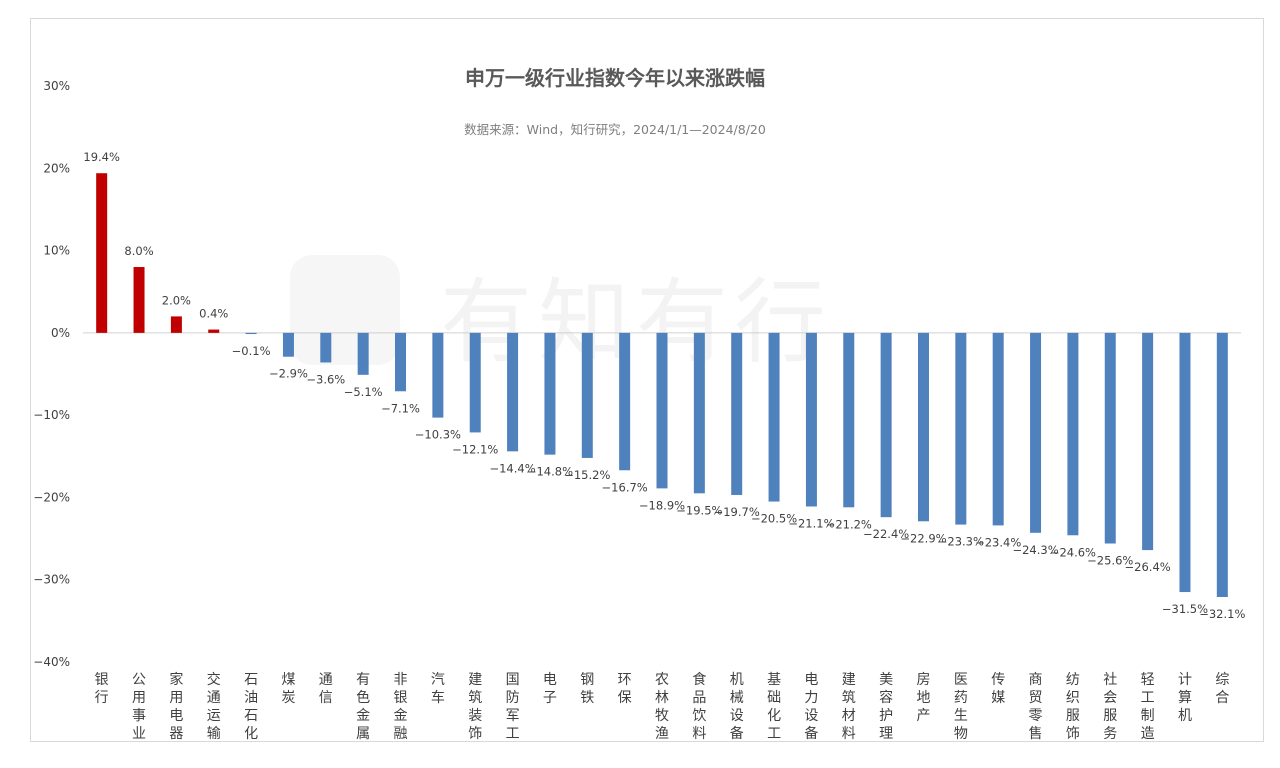 The width and height of the screenshot is (1280, 768). I want to click on data-label: 8.0%, so click(138, 251).